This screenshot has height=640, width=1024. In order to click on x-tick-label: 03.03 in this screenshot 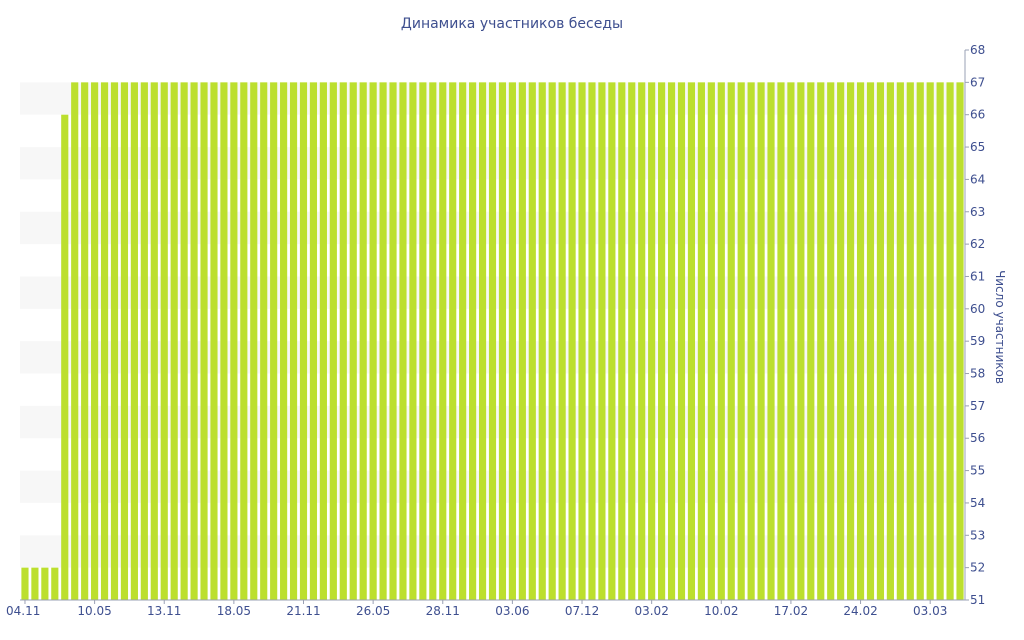, I will do `click(930, 611)`.